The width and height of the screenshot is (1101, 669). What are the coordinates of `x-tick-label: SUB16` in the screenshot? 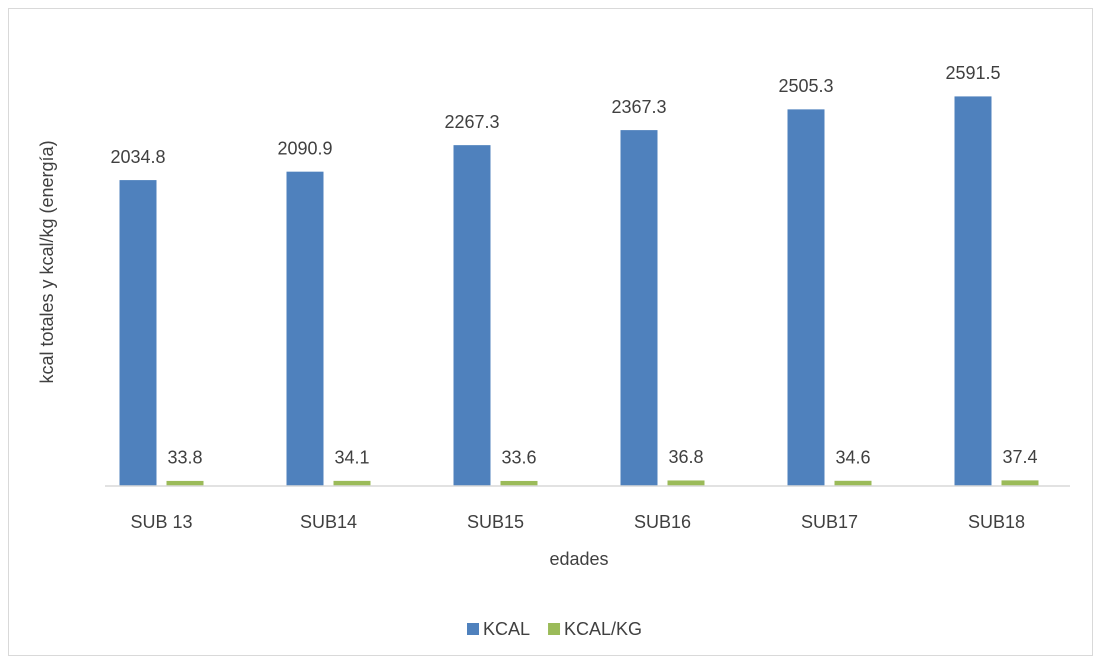 It's located at (662, 522).